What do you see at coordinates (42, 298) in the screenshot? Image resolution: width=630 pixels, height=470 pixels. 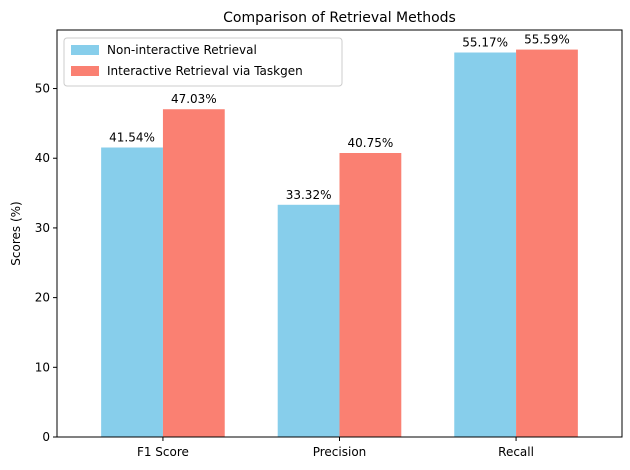 I see `y-tick-label: 20` at bounding box center [42, 298].